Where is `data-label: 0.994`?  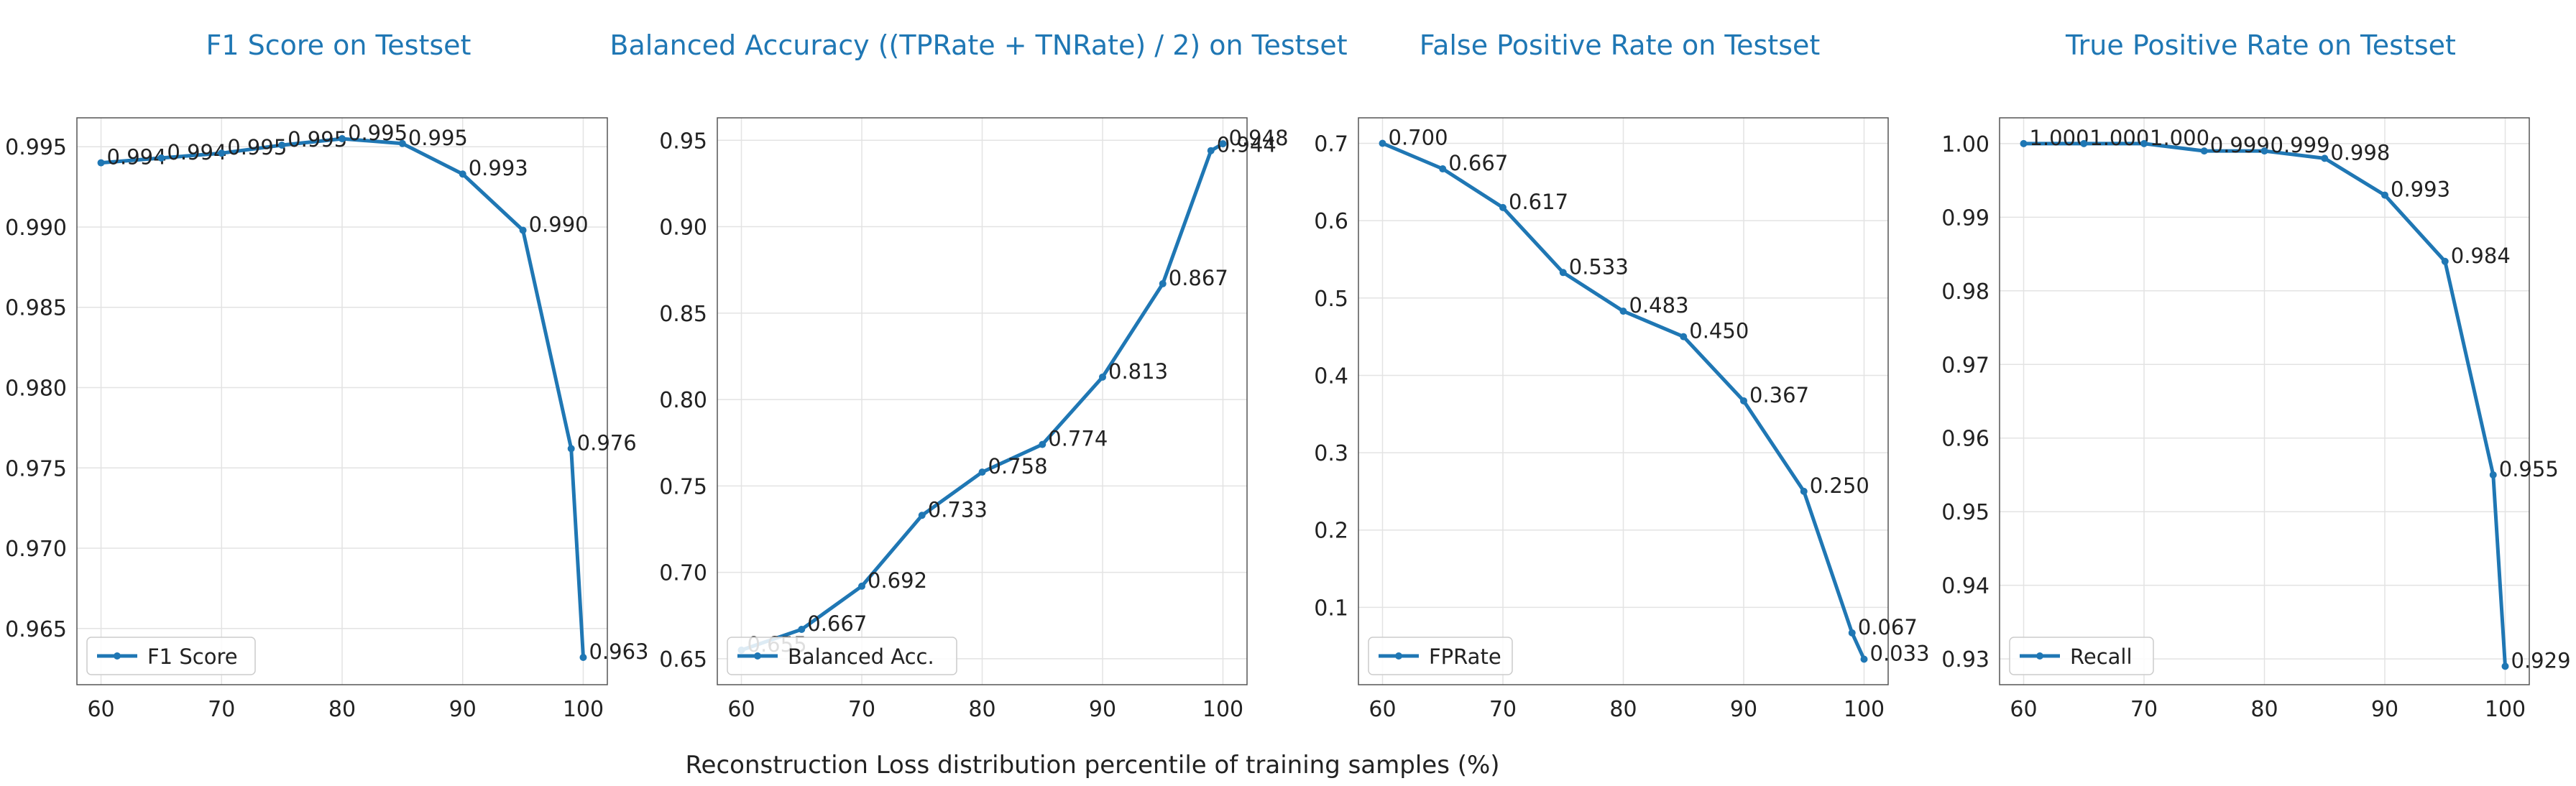 data-label: 0.994 is located at coordinates (196, 152).